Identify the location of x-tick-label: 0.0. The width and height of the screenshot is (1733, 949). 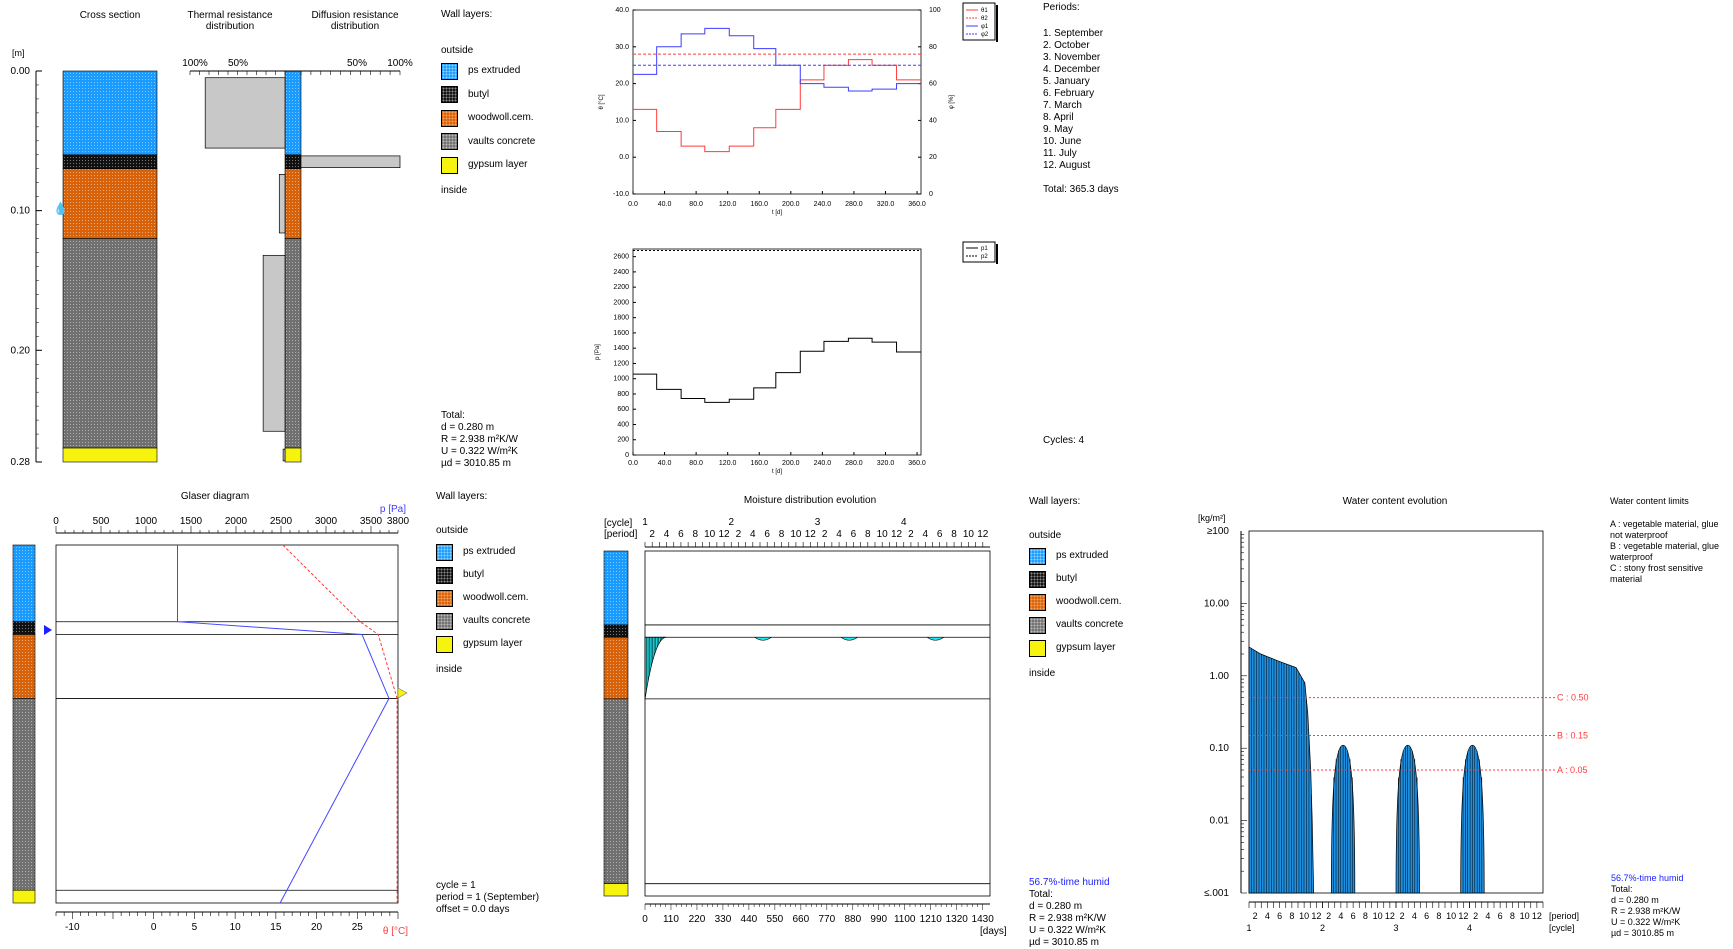
(633, 204).